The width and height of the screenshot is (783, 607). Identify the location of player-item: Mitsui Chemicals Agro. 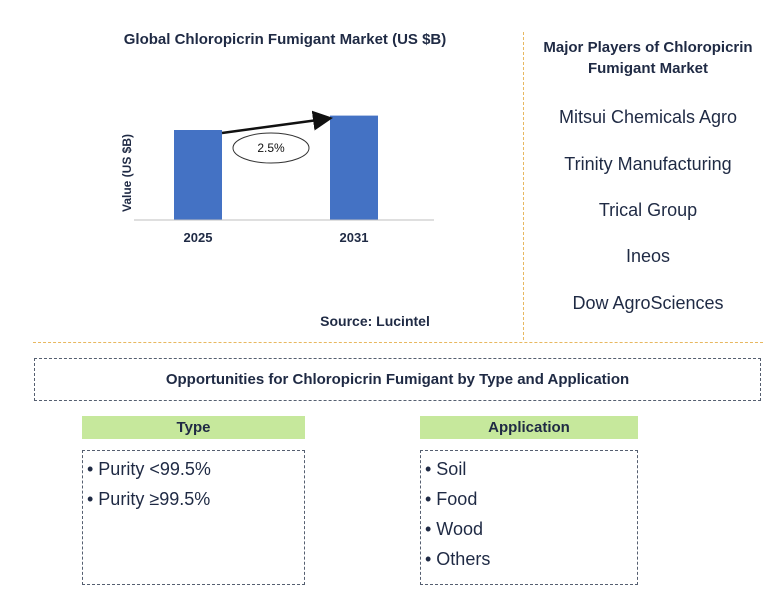
(648, 117).